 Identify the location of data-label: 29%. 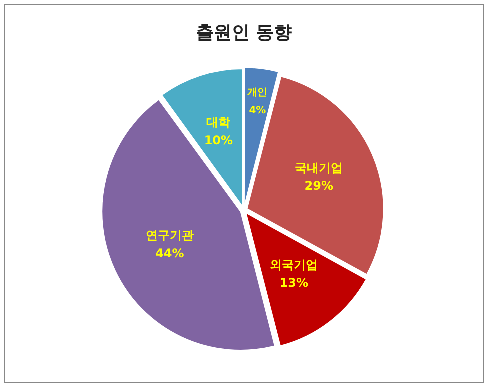
(319, 185).